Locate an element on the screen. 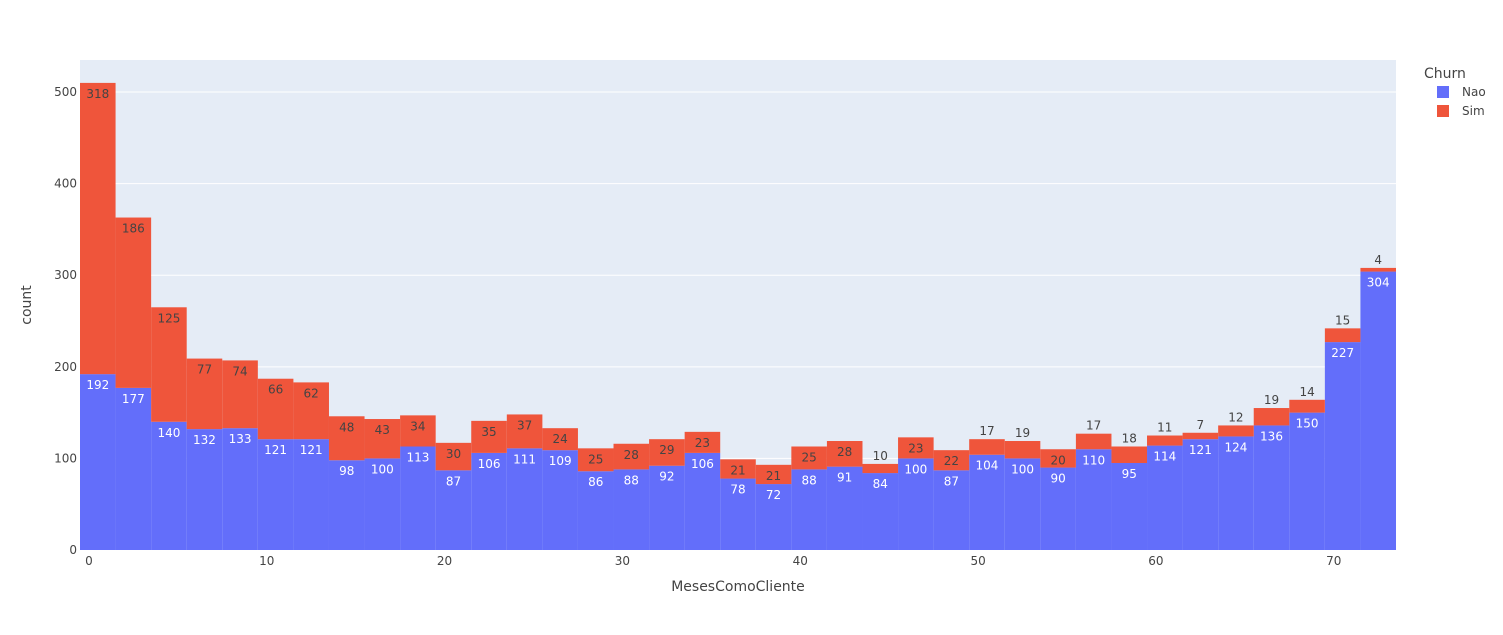 Image resolution: width=1503 pixels, height=635 pixels. bar-label-nao: 91 is located at coordinates (844, 478).